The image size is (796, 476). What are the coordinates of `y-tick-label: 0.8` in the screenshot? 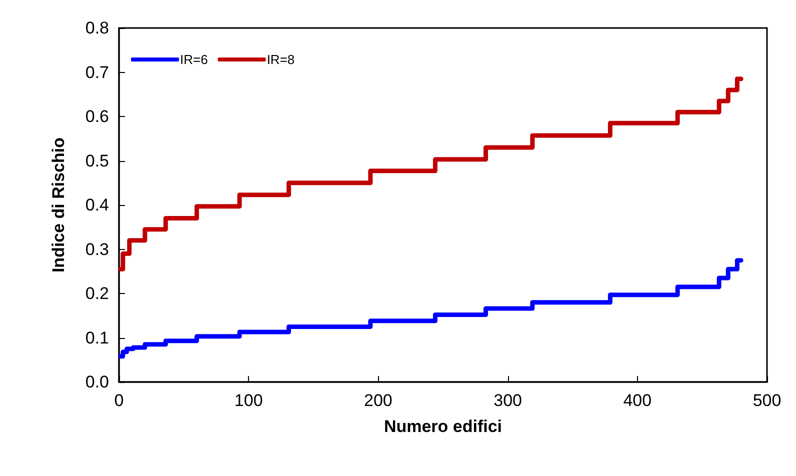 It's located at (97, 28).